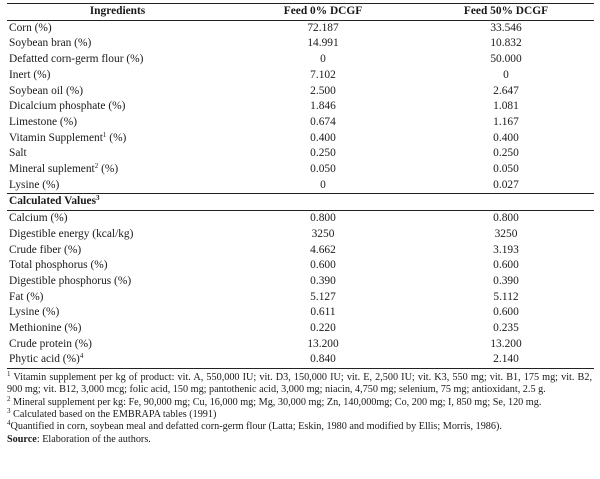  I want to click on value-feed-50: 5.112, so click(506, 296).